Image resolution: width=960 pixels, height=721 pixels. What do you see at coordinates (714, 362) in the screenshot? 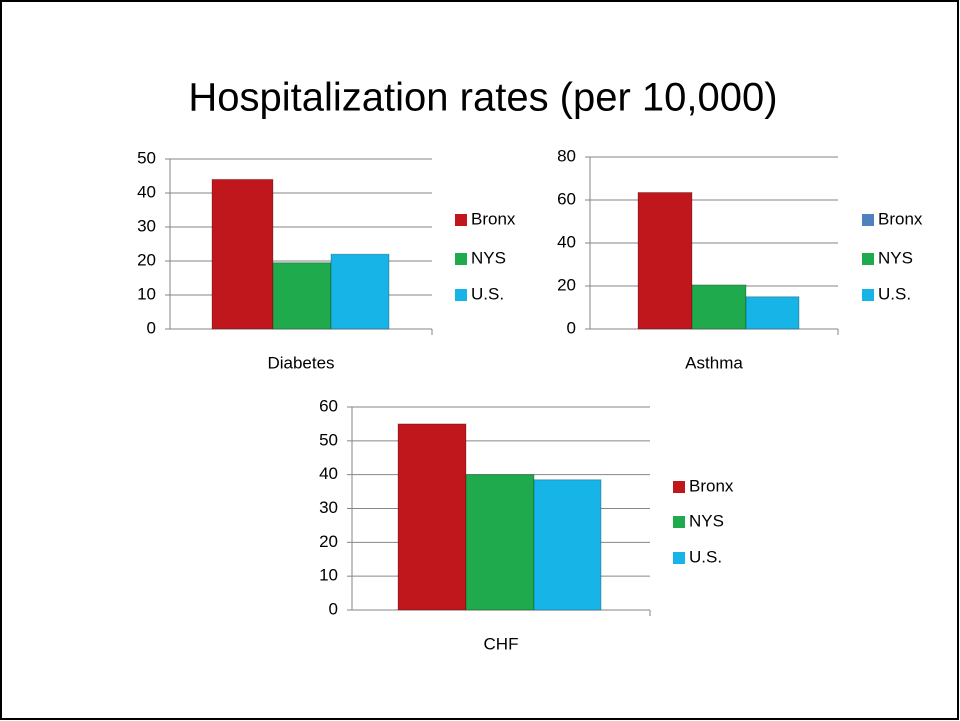
I see `x-tick-label: Asthma` at bounding box center [714, 362].